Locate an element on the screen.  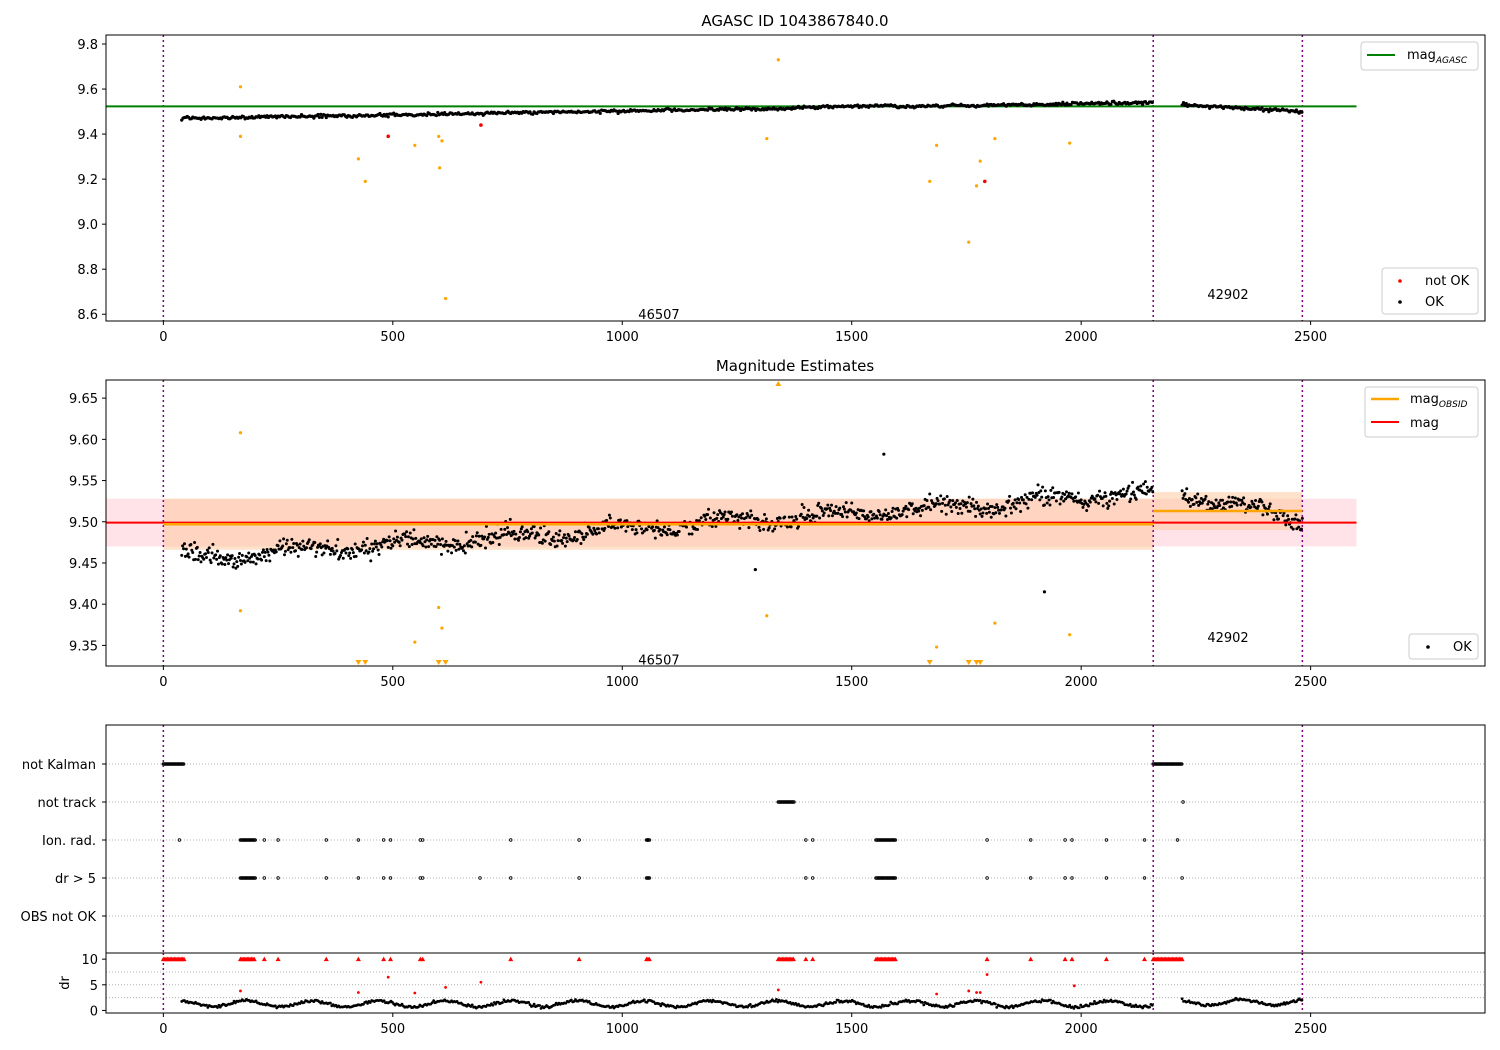
x-tick-label: 2000 is located at coordinates (1081, 337).